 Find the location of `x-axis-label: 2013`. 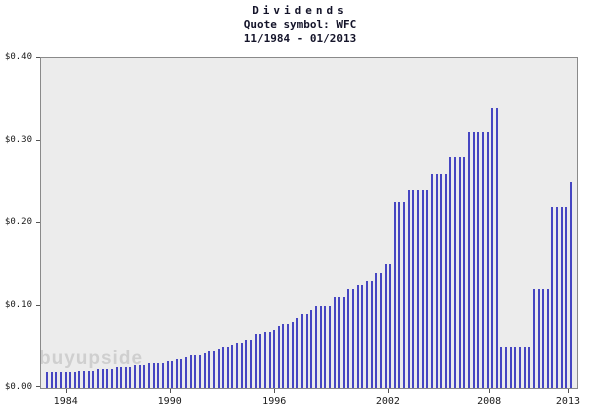

x-axis-label: 2013 is located at coordinates (567, 401).